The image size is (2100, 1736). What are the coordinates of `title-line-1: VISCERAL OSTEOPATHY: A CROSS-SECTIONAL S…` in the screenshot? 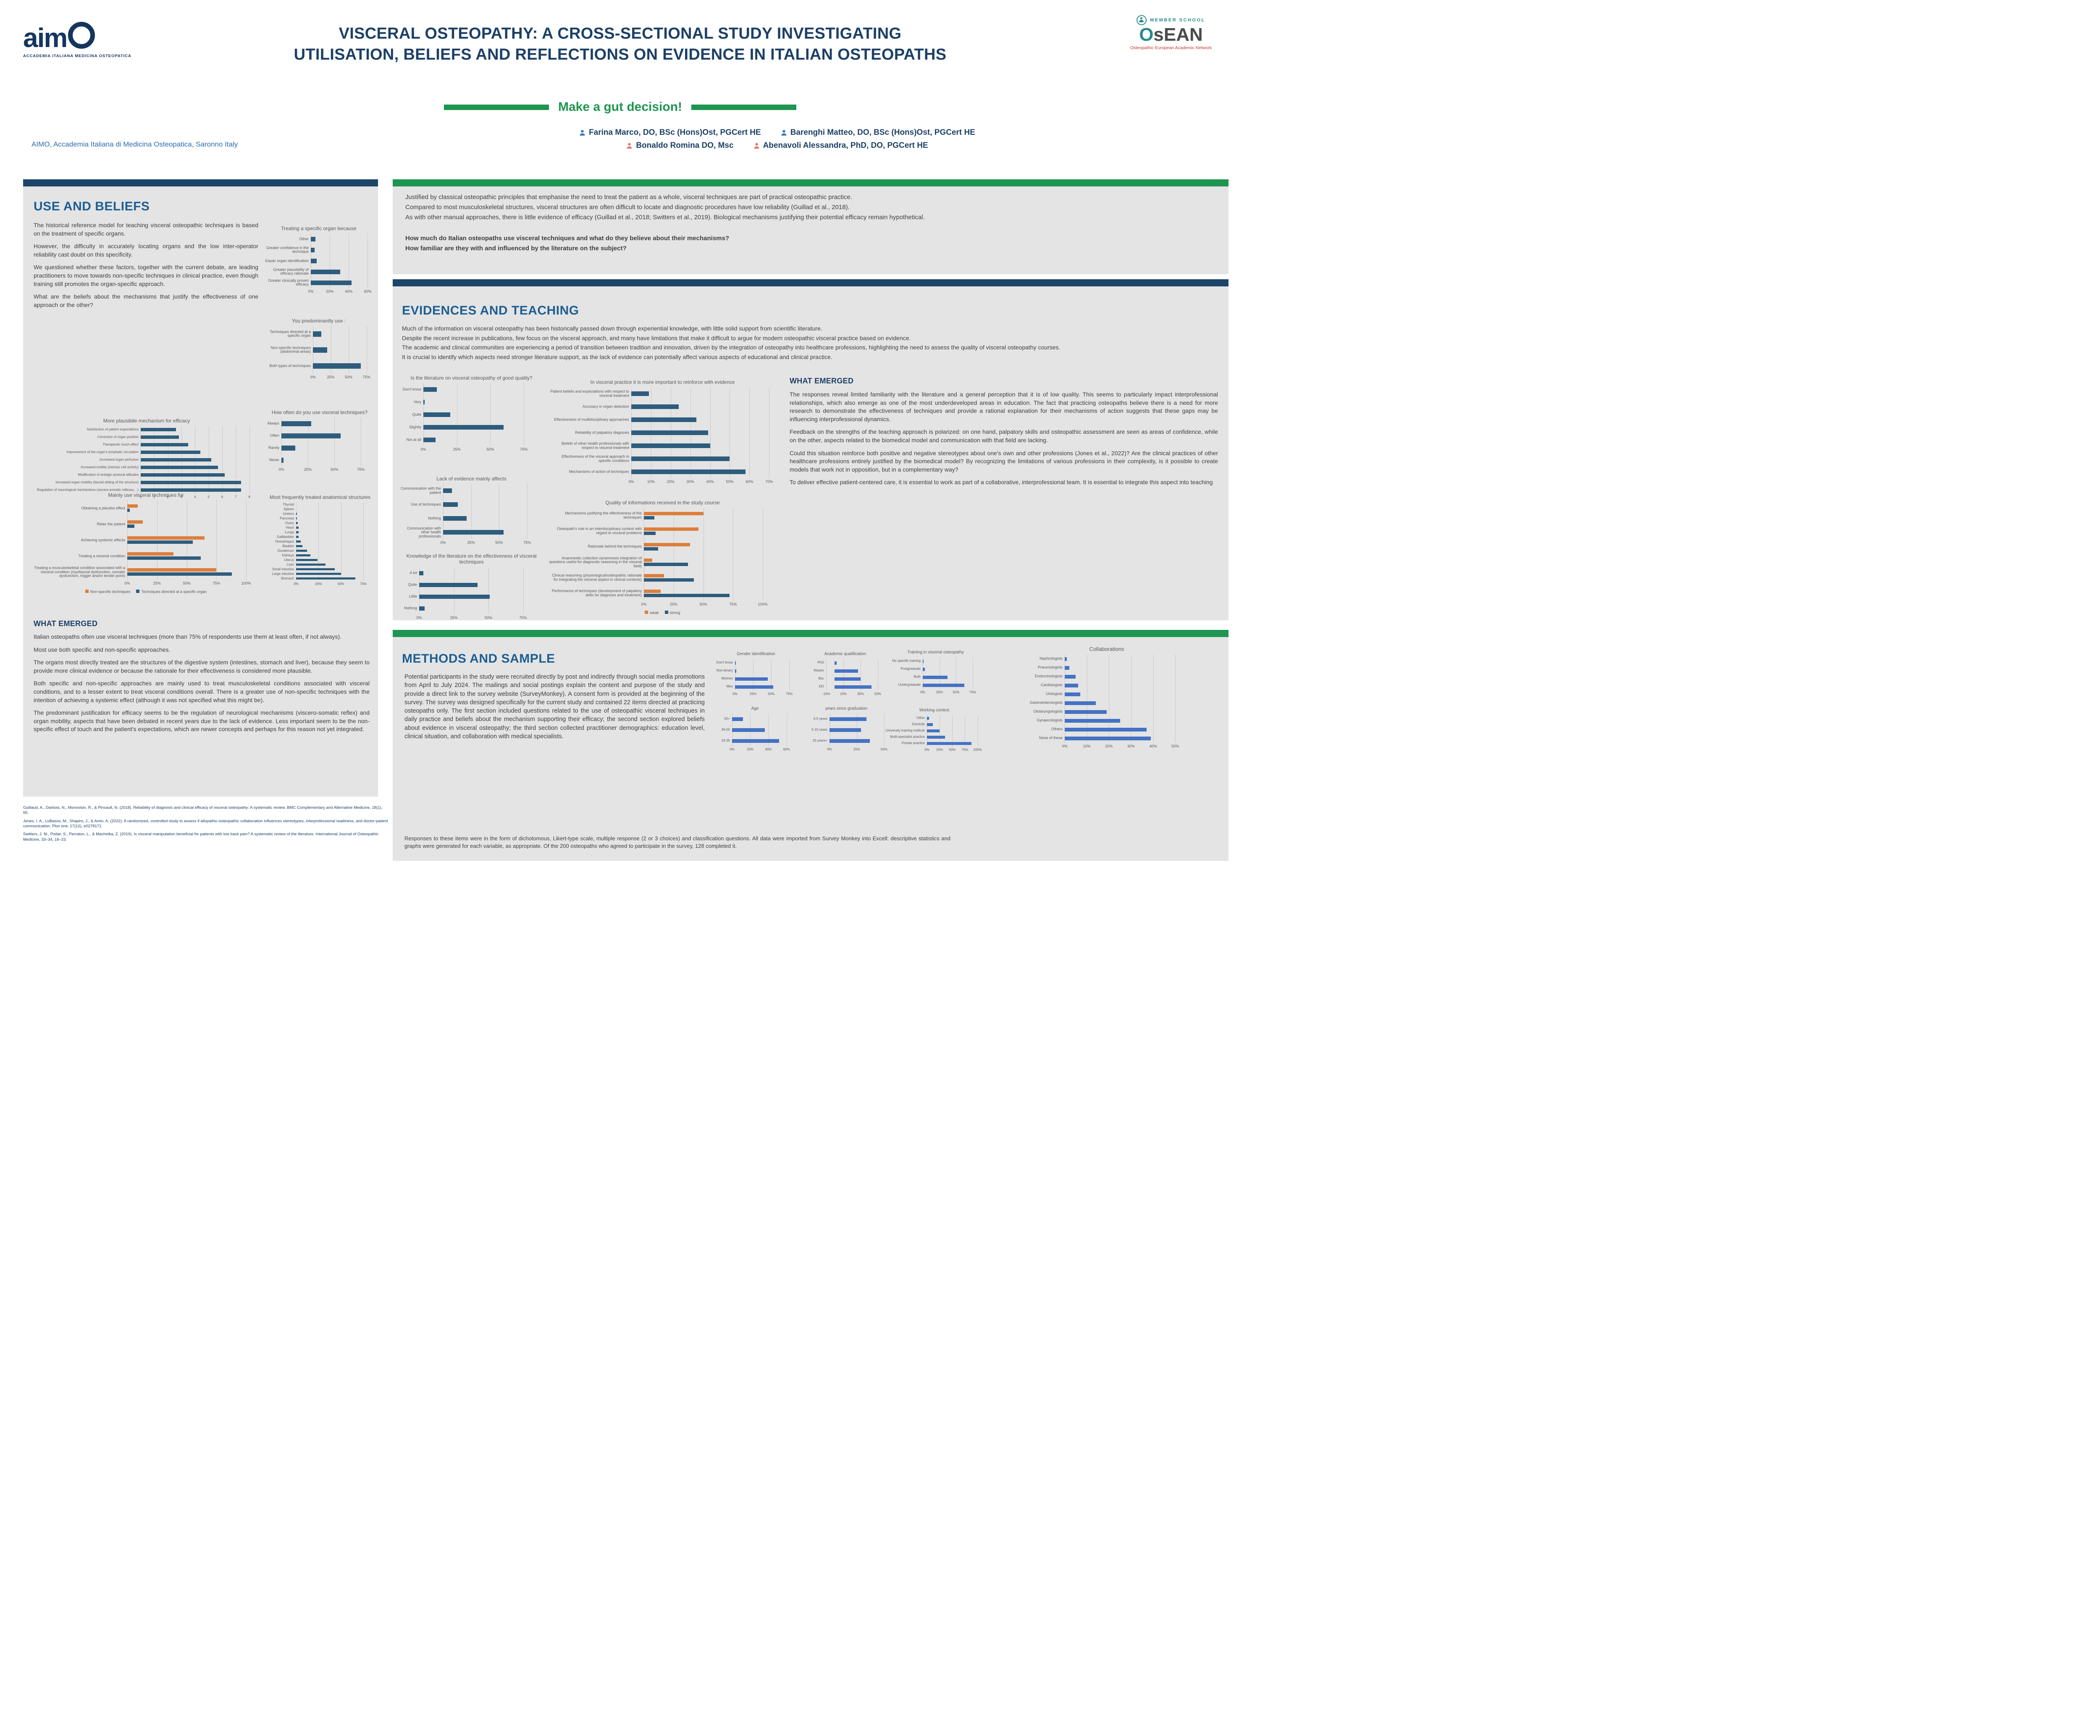 It's located at (620, 33).